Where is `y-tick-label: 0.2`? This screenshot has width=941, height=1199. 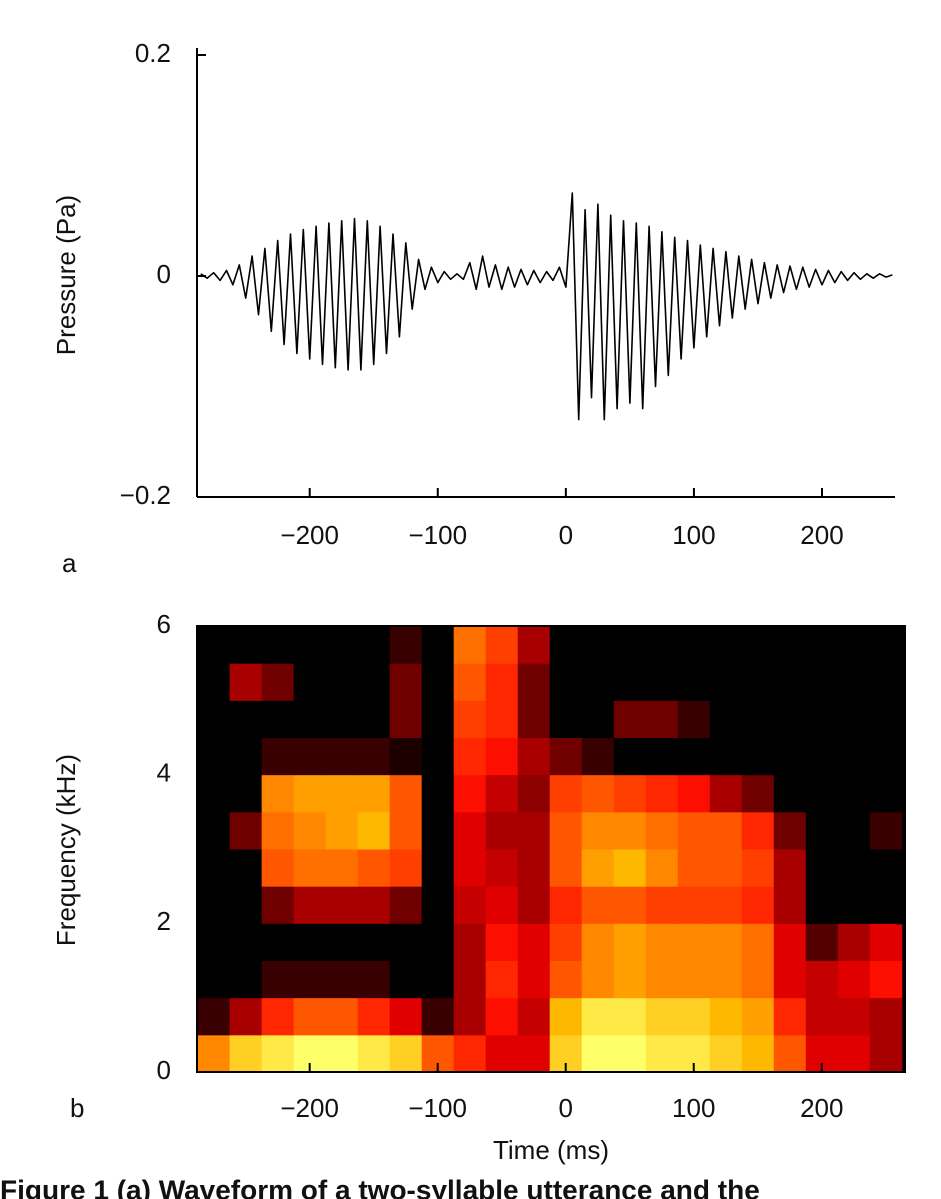
y-tick-label: 0.2 is located at coordinates (153, 53).